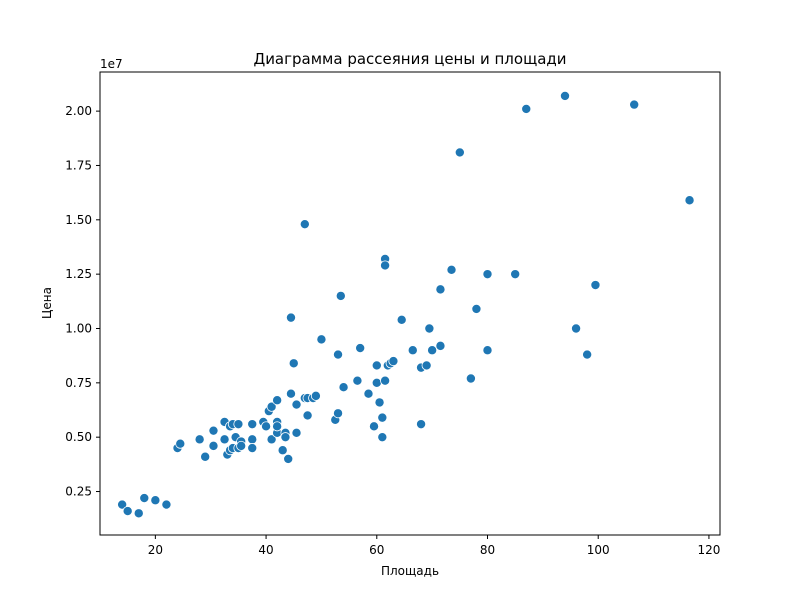 The height and width of the screenshot is (600, 800). Describe the element at coordinates (47, 303) in the screenshot. I see `y-axis-label: Цена` at that location.